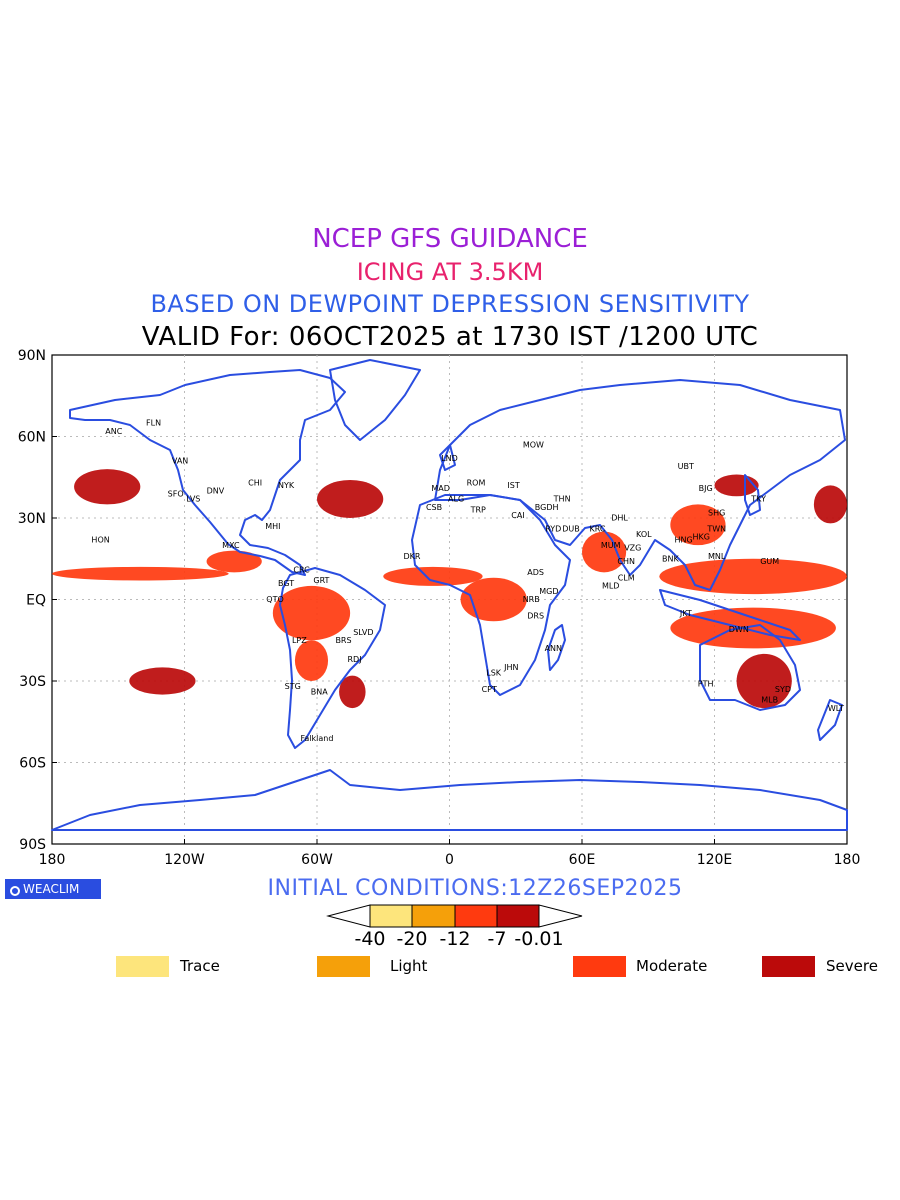 The image size is (900, 1200). I want to click on station-label: TWN, so click(716, 529).